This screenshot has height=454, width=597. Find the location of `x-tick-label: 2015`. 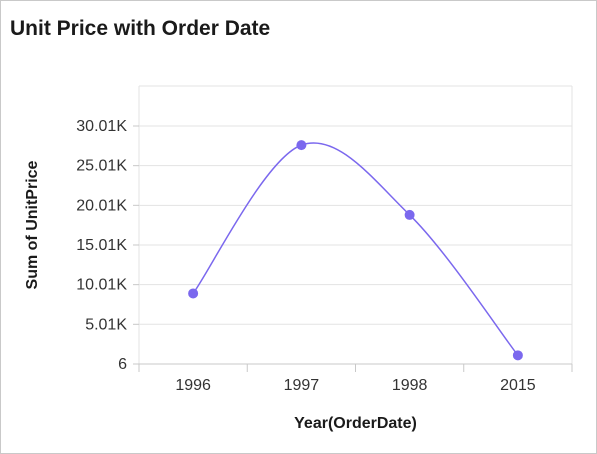

x-tick-label: 2015 is located at coordinates (518, 385).